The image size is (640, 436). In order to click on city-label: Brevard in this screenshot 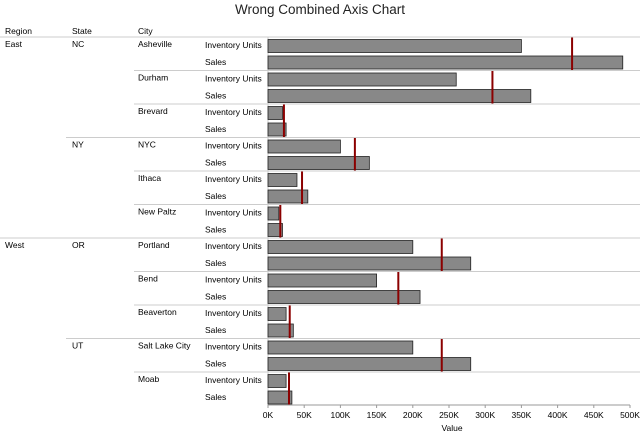, I will do `click(153, 111)`.